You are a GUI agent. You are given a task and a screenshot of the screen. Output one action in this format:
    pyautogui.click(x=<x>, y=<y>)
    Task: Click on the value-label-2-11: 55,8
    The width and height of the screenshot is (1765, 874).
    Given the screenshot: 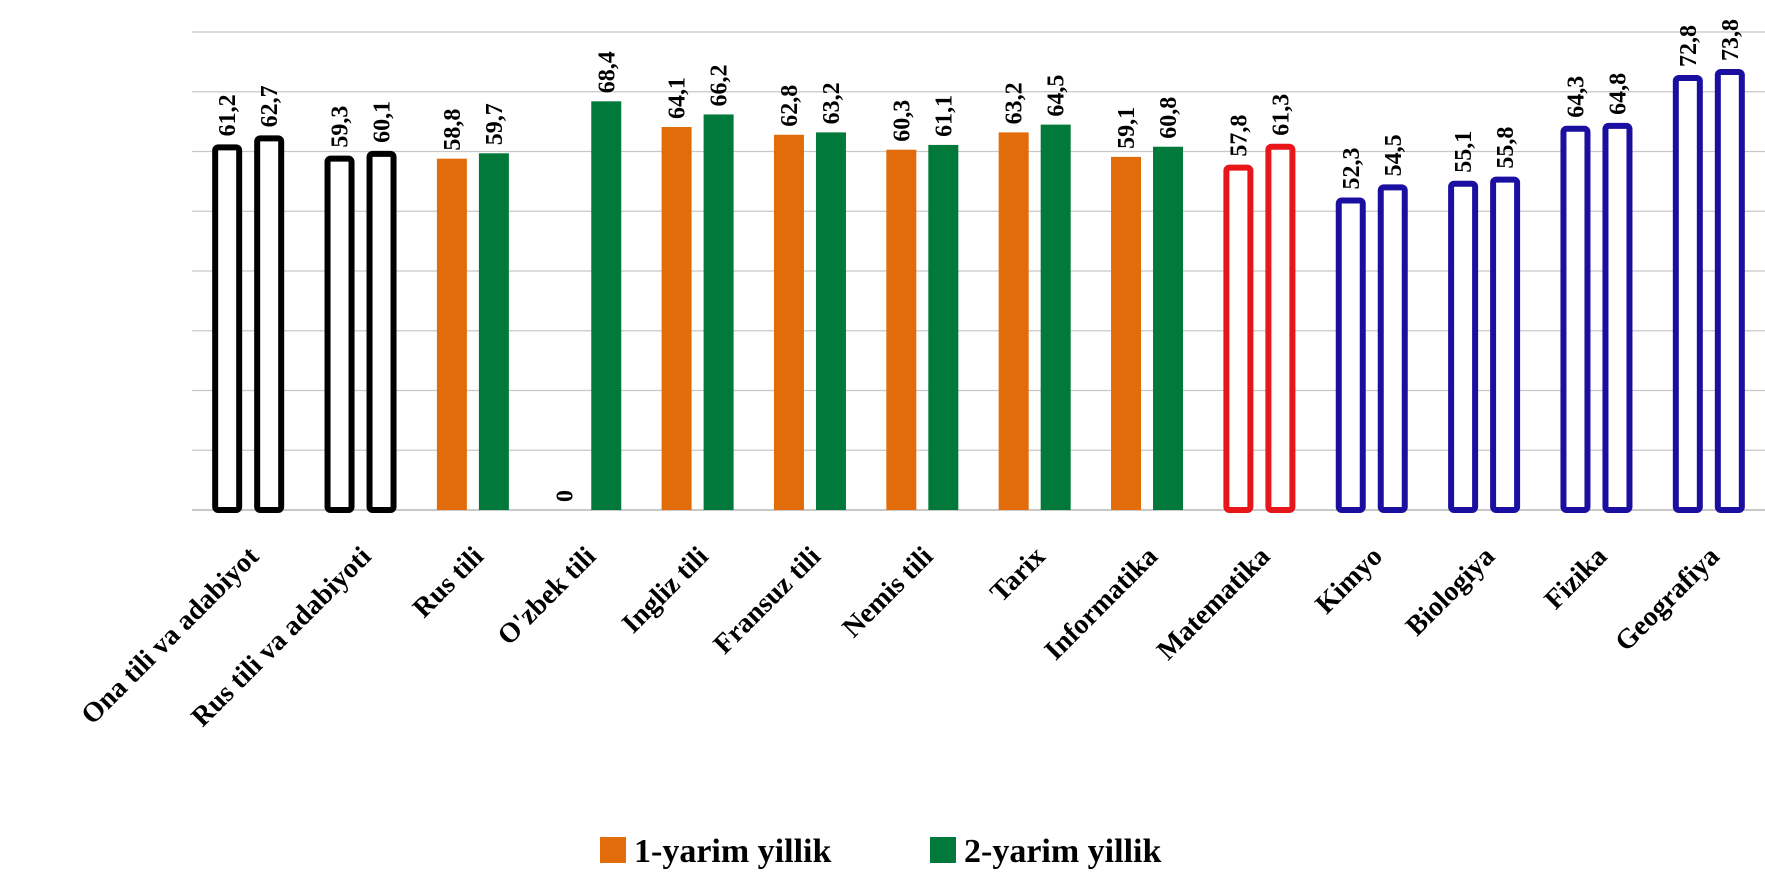 What is the action you would take?
    pyautogui.click(x=1506, y=148)
    